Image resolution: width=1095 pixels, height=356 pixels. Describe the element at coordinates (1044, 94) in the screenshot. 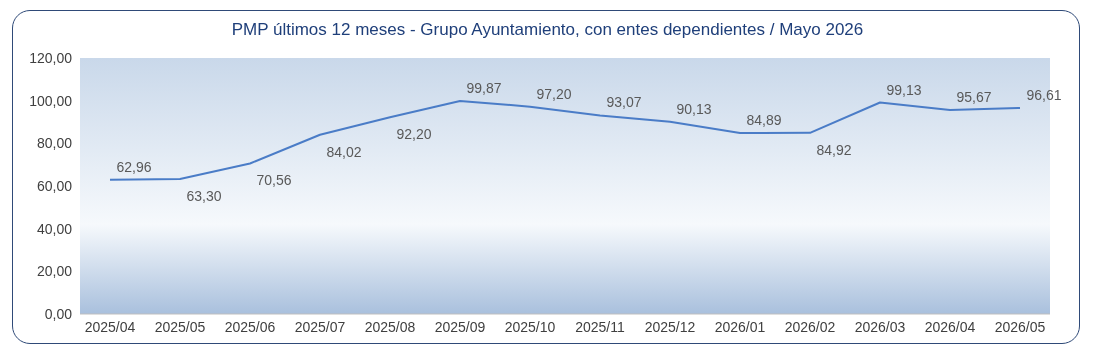

I see `data-label: 96,61` at that location.